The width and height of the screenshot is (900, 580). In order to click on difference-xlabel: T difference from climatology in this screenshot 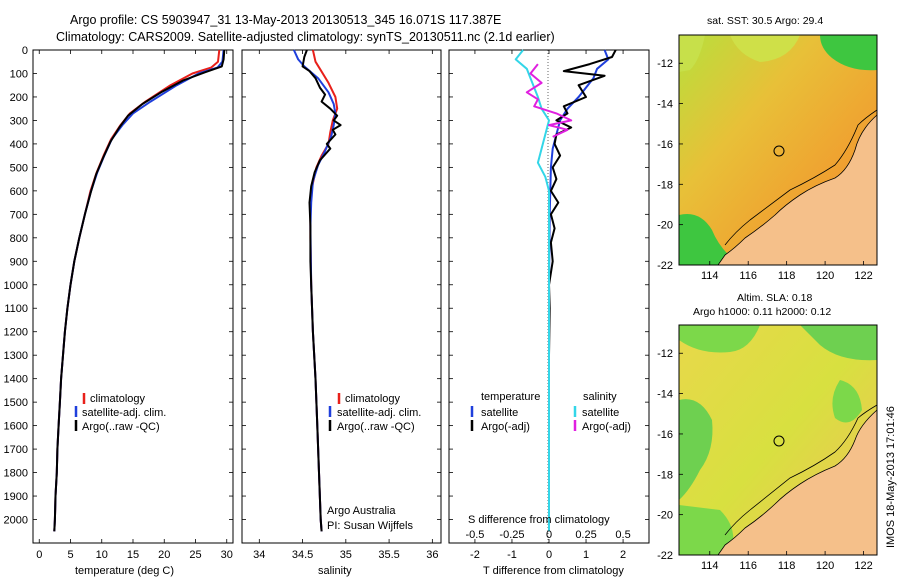, I will do `click(553, 571)`.